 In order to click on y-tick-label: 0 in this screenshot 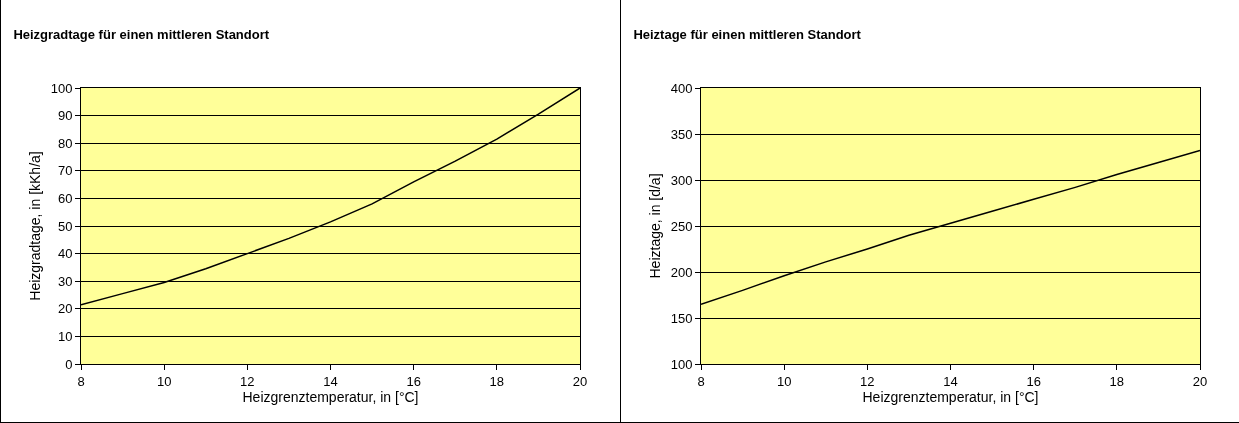, I will do `click(69, 364)`.